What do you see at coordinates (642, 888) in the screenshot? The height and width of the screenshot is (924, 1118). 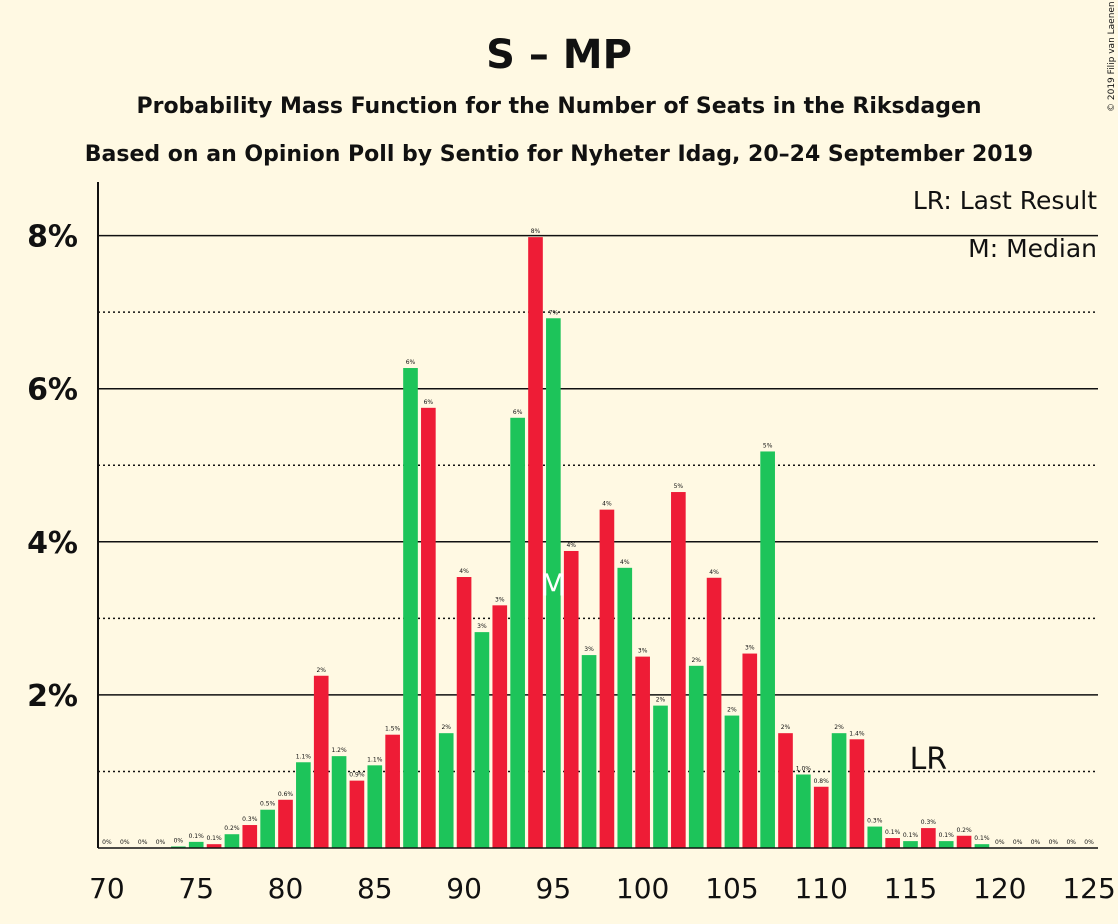 I see `x-tick-label: 100` at bounding box center [642, 888].